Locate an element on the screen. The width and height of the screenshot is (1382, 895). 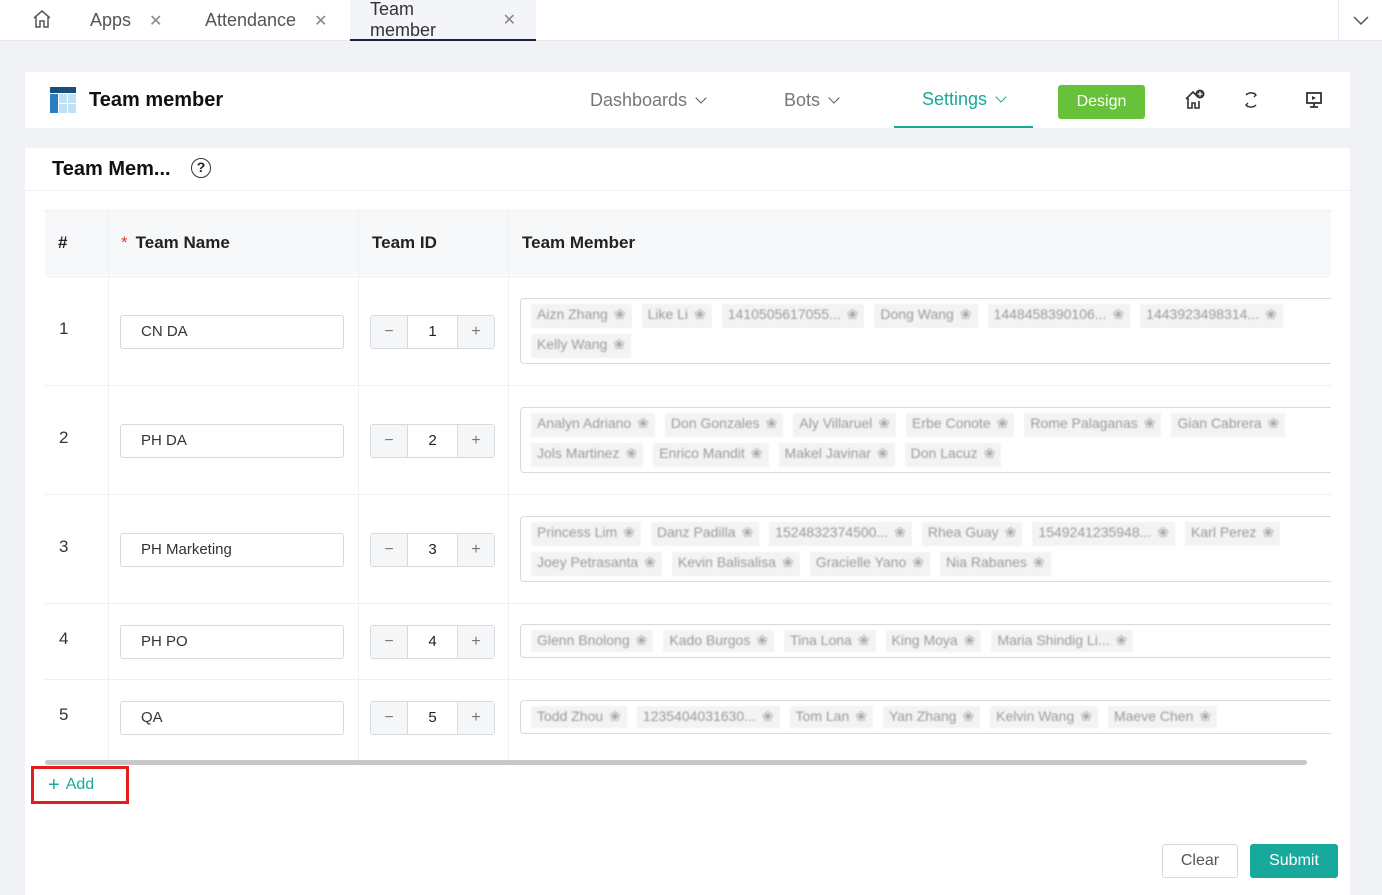
member-tag: Princess Lim ❀ is located at coordinates (586, 533).